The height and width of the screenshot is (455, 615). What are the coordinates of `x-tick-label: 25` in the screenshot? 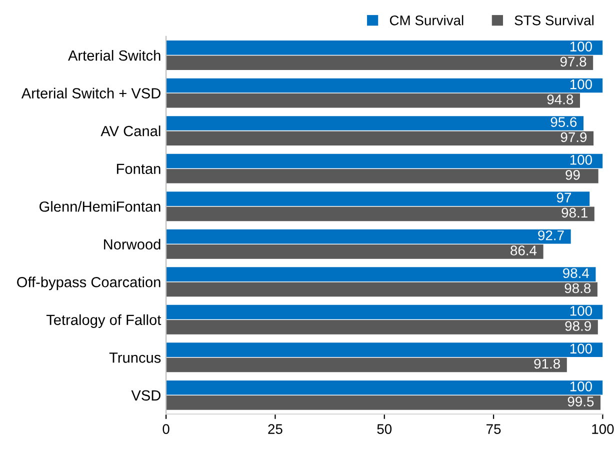 It's located at (275, 429).